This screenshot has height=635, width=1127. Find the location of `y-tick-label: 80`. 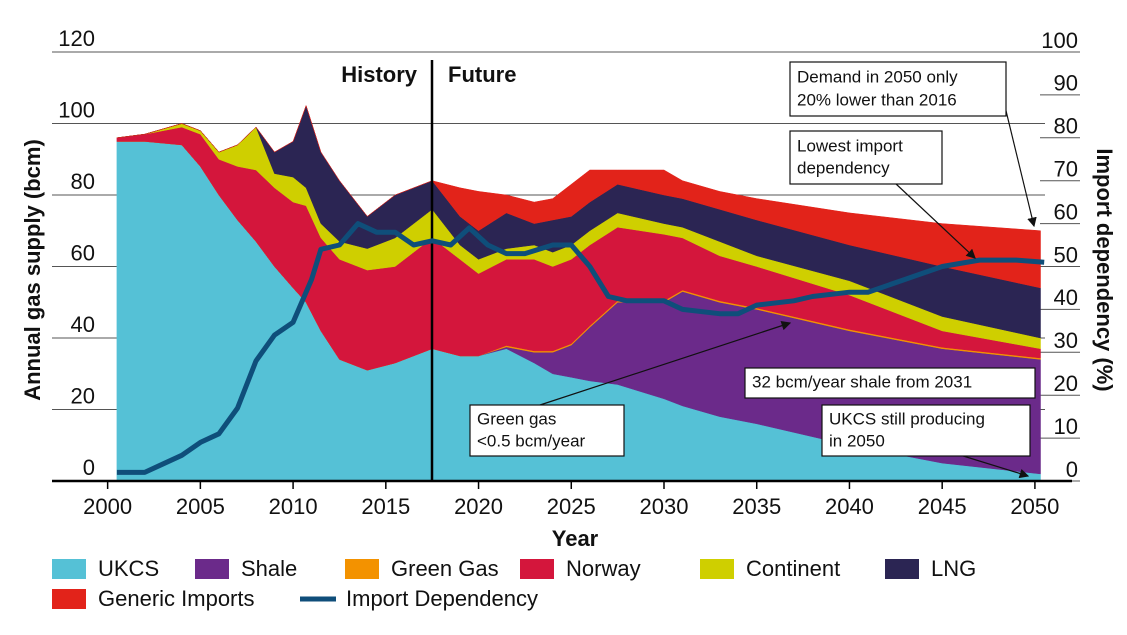

y-tick-label: 80 is located at coordinates (83, 181).